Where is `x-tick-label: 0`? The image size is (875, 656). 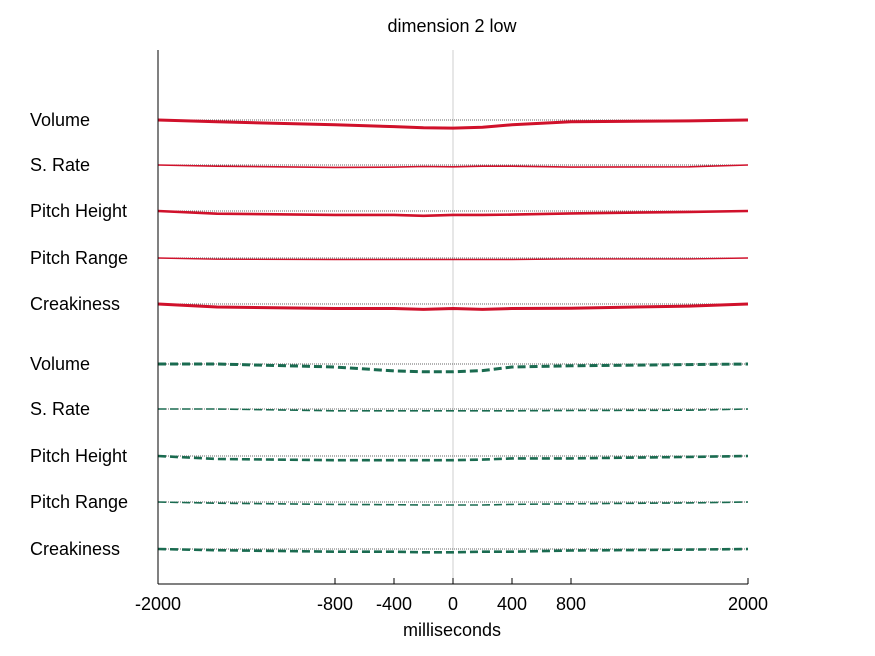
x-tick-label: 0 is located at coordinates (453, 604).